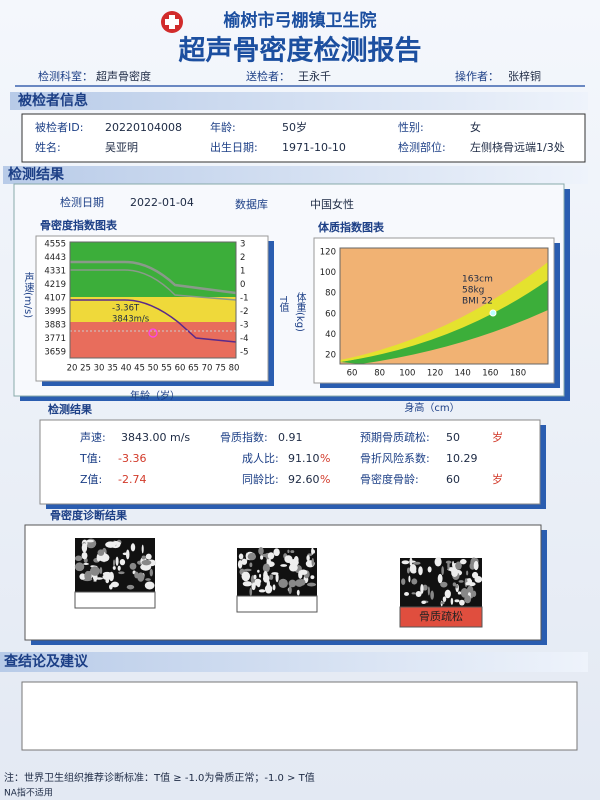 This screenshot has width=600, height=800. I want to click on measure-value: 91.10, so click(304, 458).